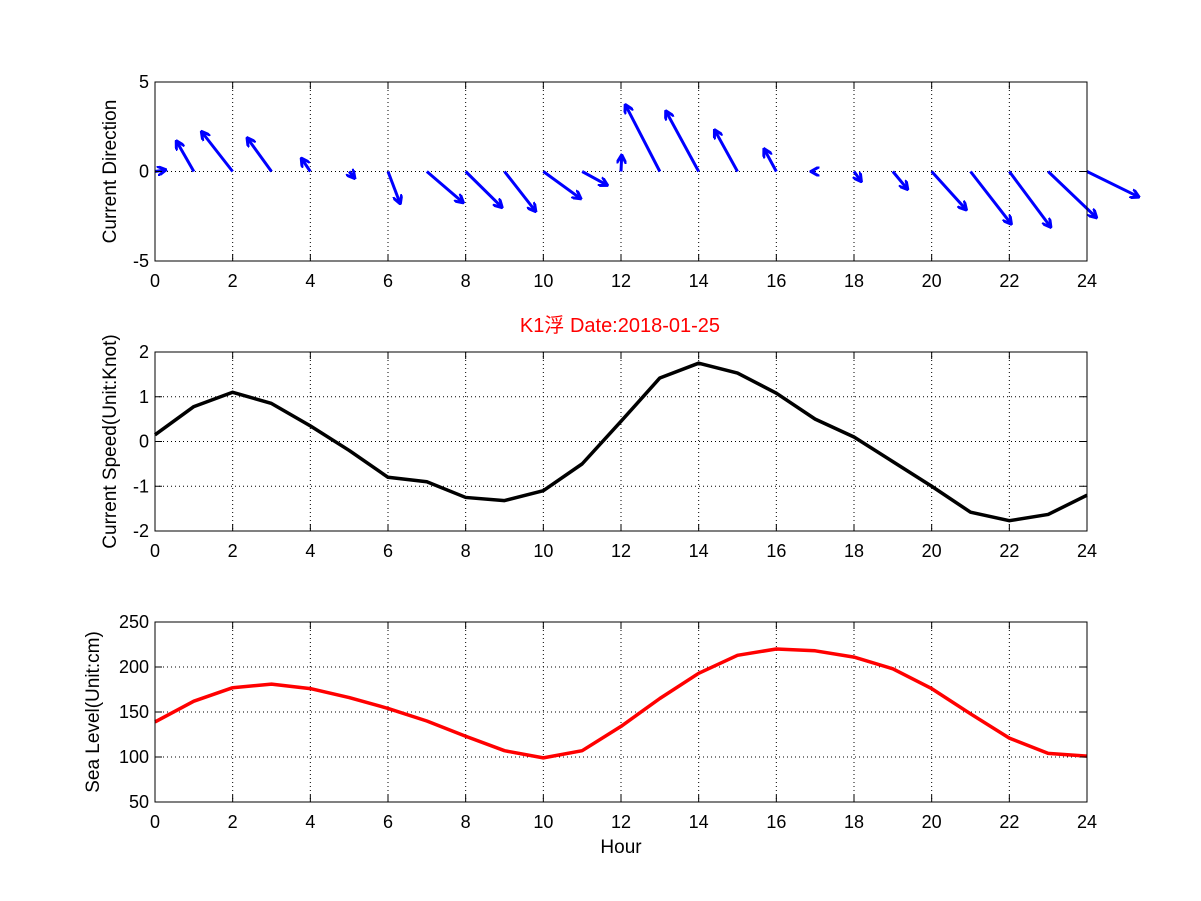 This screenshot has width=1201, height=901. What do you see at coordinates (139, 802) in the screenshot?
I see `y-tick-label: 50` at bounding box center [139, 802].